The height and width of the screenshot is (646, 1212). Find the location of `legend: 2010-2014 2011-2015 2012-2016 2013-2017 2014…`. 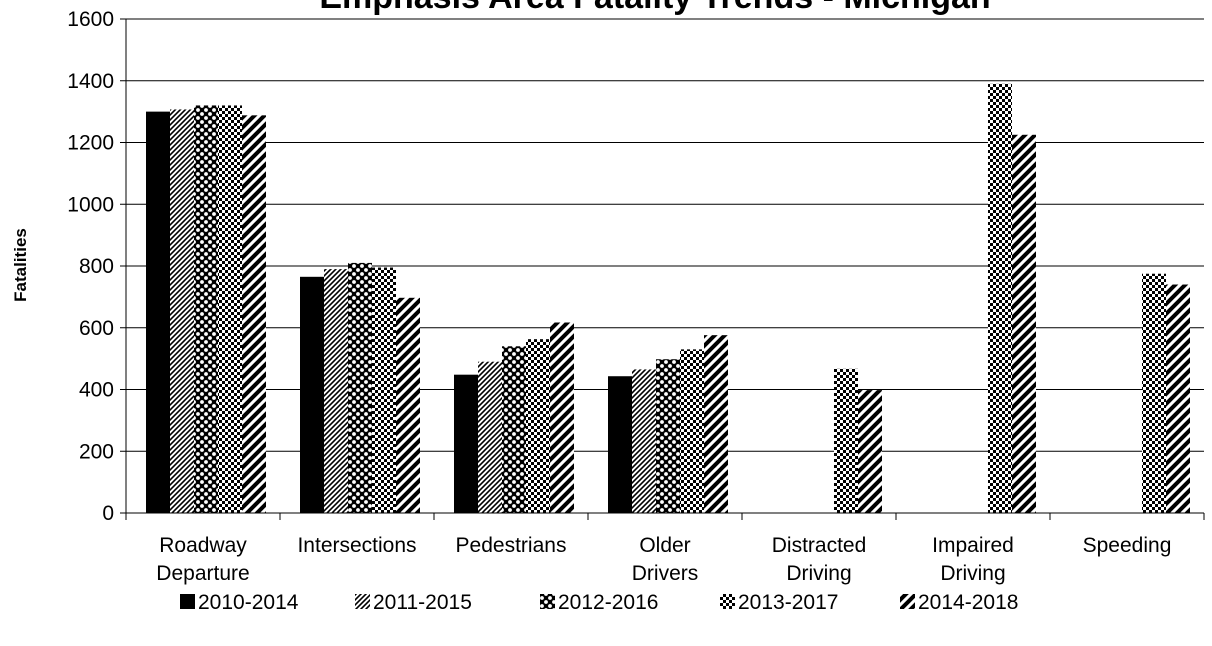

legend: 2010-2014 2011-2015 2012-2016 2013-2017 2014… is located at coordinates (599, 602).